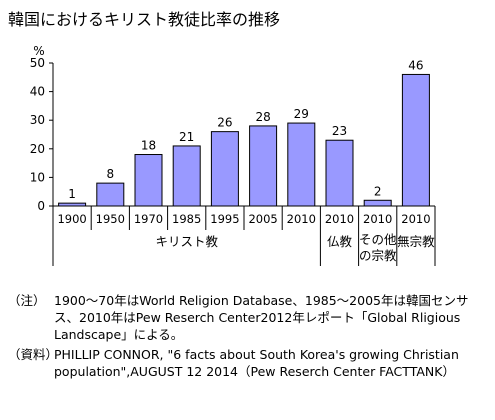  I want to click on y-unit-label: %, so click(38, 51).